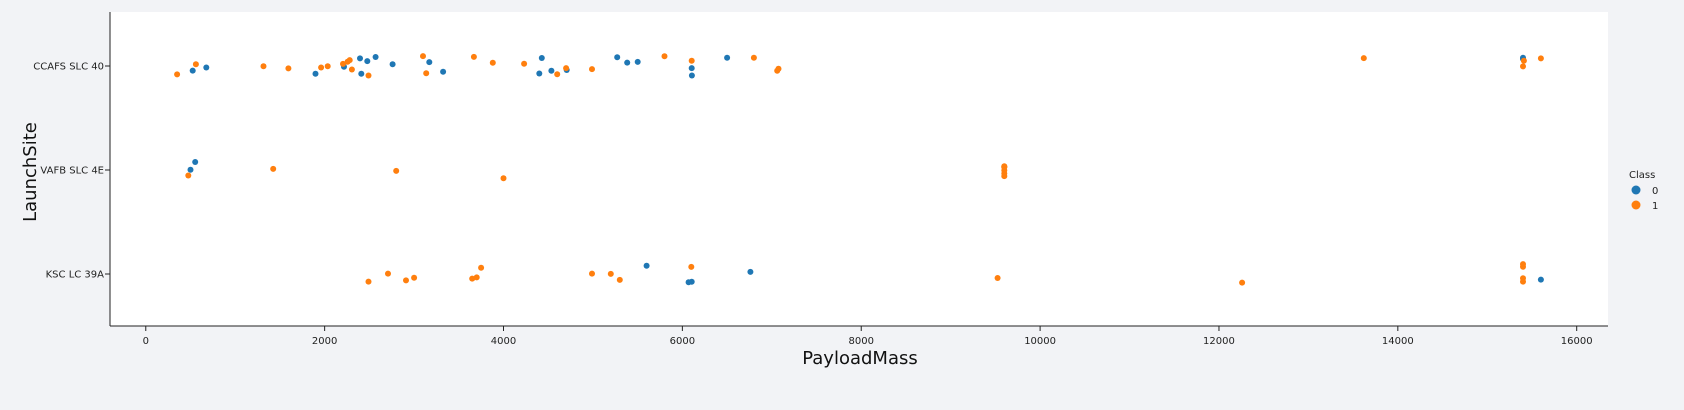 This screenshot has height=410, width=1684. Describe the element at coordinates (682, 341) in the screenshot. I see `x-tick-label: 6000` at that location.